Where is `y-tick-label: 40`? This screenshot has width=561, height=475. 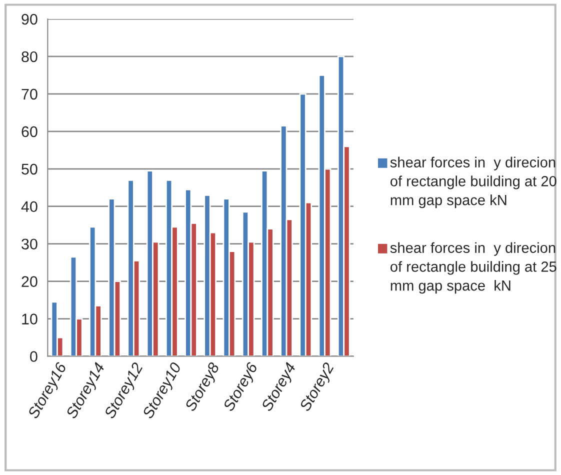 y-tick-label: 40 is located at coordinates (29, 206).